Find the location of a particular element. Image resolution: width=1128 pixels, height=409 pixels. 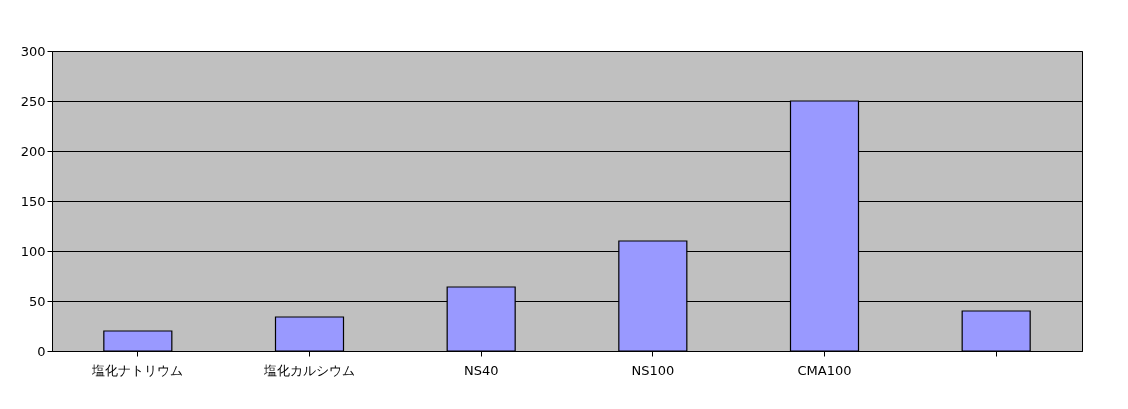

x-tick-label: 塩化ナトリウム is located at coordinates (137, 370).